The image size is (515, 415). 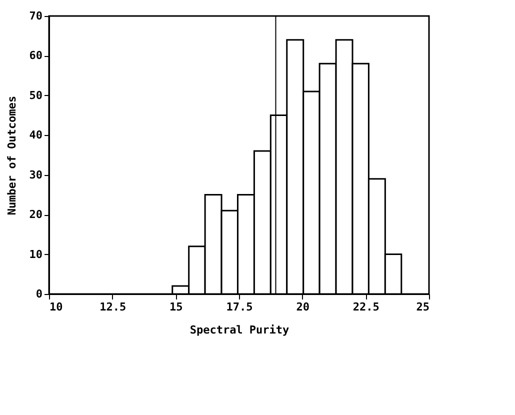 What do you see at coordinates (113, 307) in the screenshot?
I see `x-tick-label: 12.5` at bounding box center [113, 307].